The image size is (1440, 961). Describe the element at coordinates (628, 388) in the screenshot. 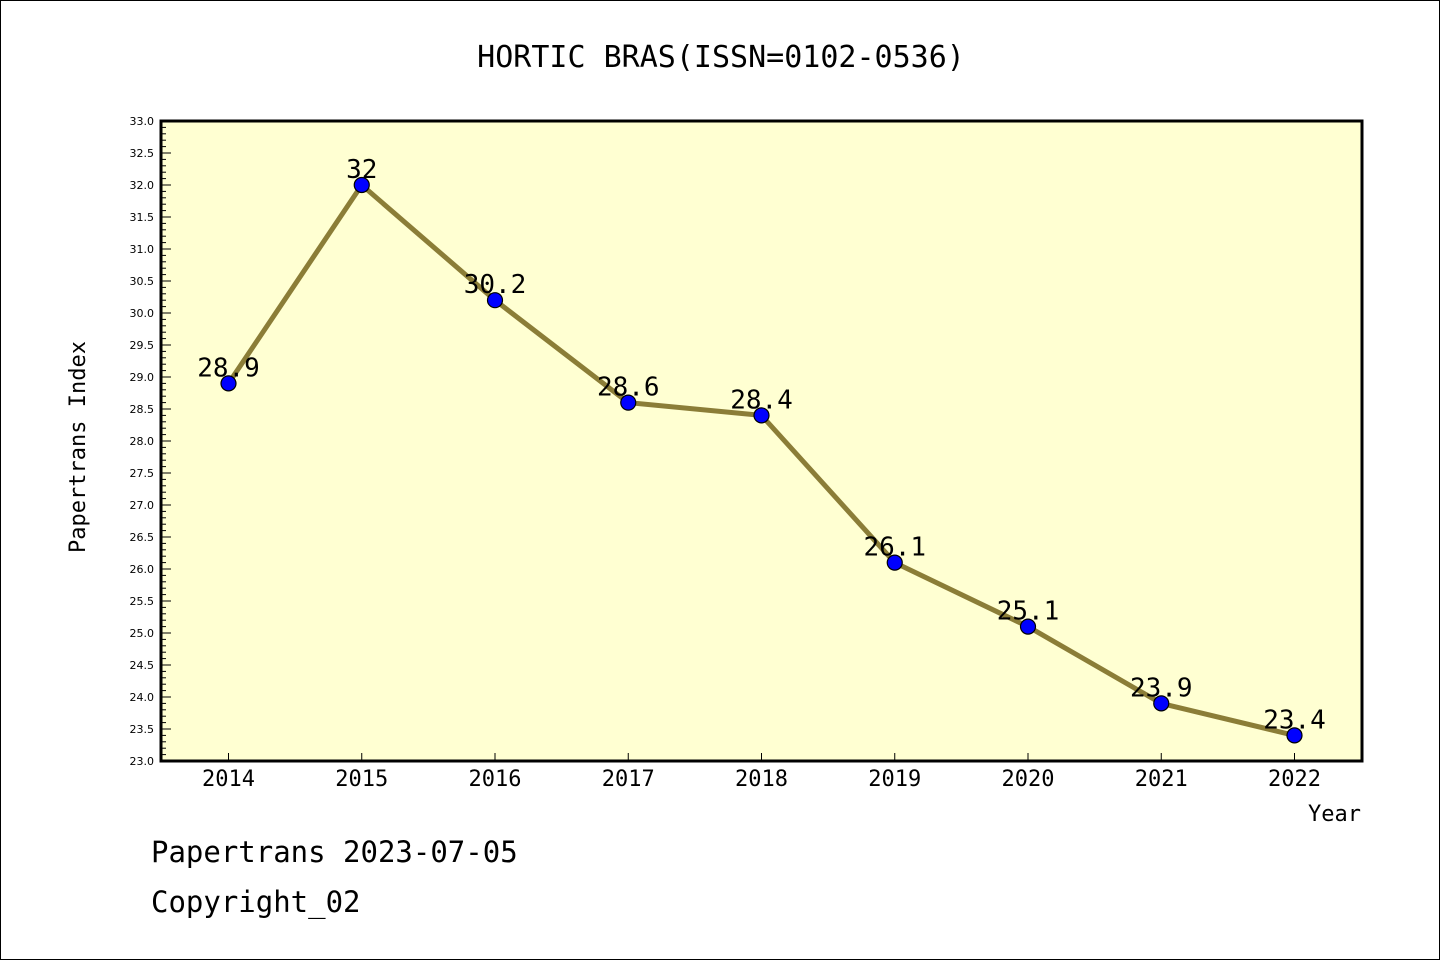

I see `data-label: 28.6` at that location.